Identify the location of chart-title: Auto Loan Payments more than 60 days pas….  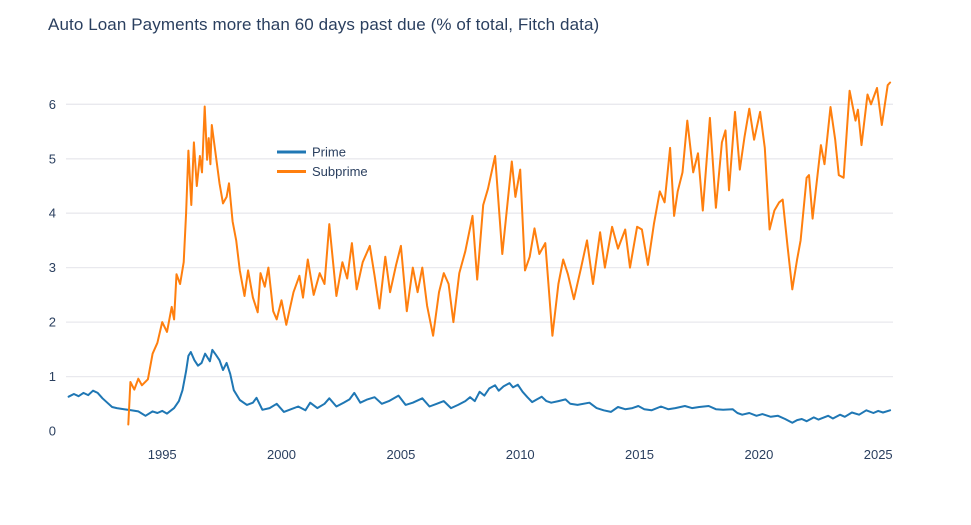
(324, 24).